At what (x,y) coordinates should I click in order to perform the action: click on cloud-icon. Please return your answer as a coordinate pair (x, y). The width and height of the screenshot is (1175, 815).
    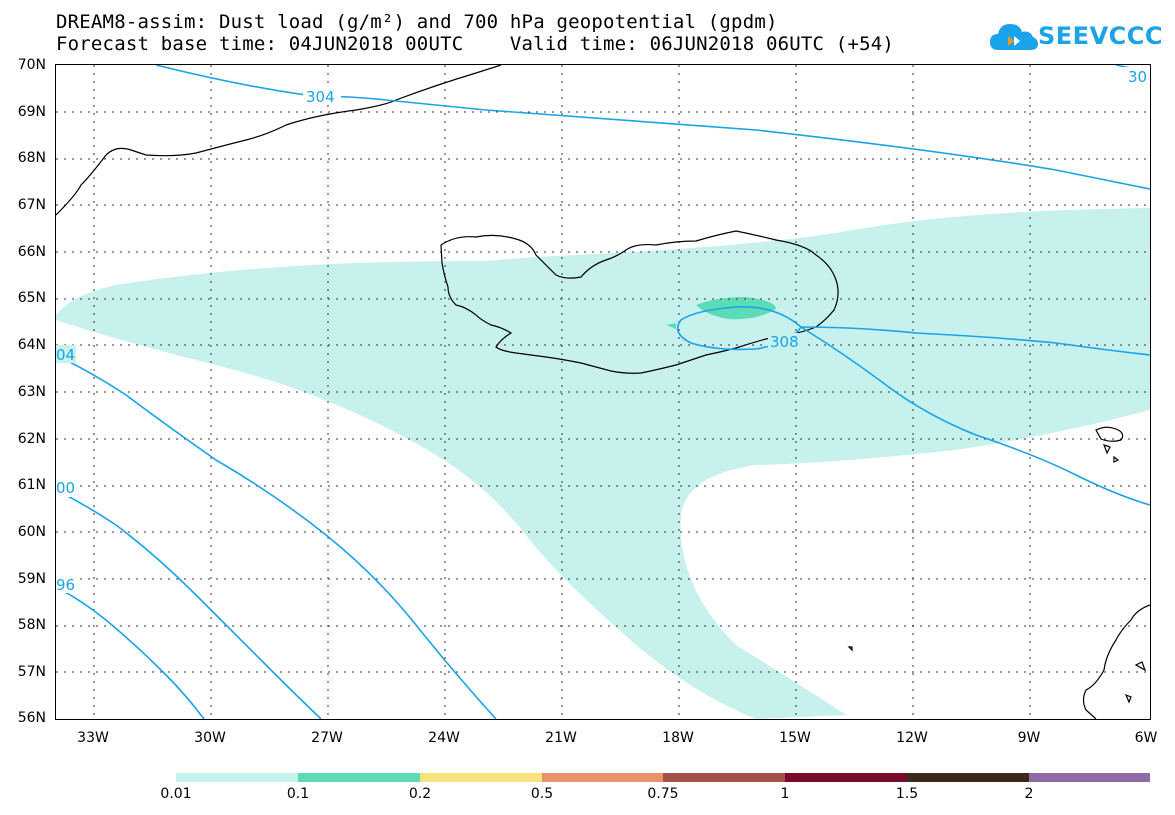
    Looking at the image, I should click on (1014, 37).